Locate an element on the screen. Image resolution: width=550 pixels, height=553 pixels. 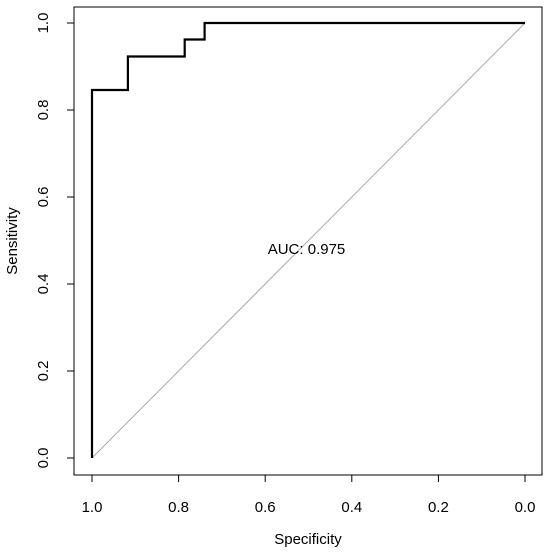
y-tick-label: 0.4 is located at coordinates (43, 284).